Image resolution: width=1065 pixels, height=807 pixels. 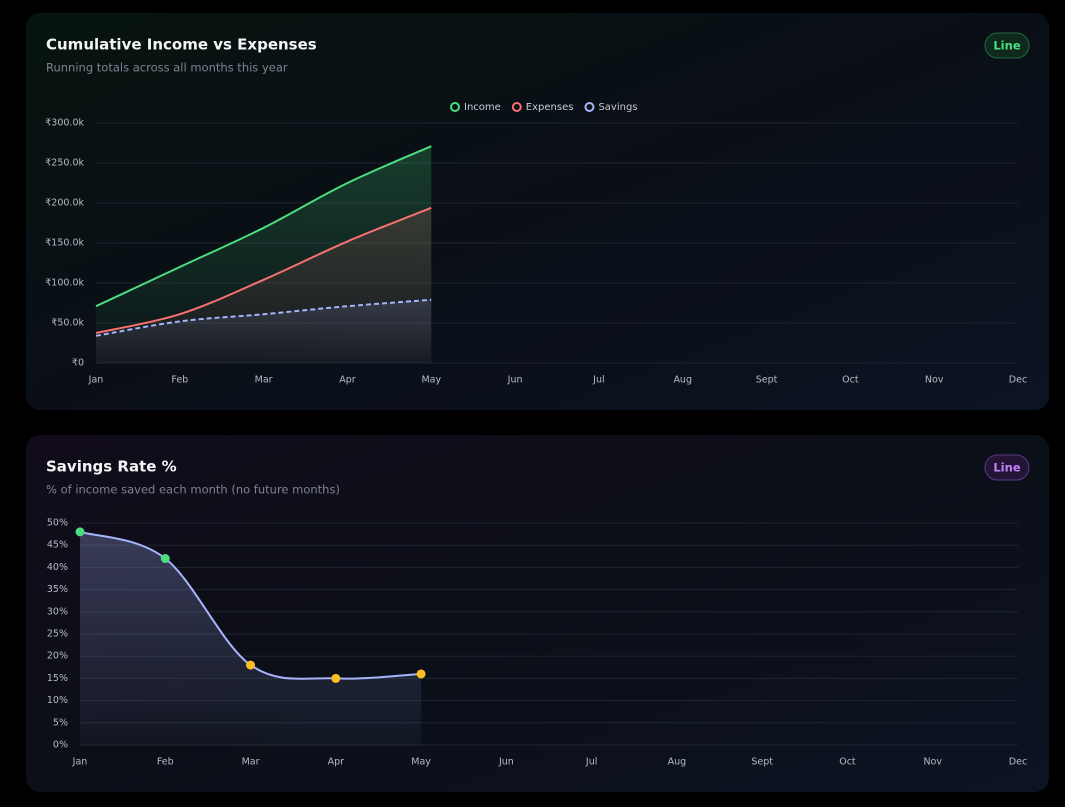 What do you see at coordinates (60, 745) in the screenshot?
I see `y-tick-label: 0%` at bounding box center [60, 745].